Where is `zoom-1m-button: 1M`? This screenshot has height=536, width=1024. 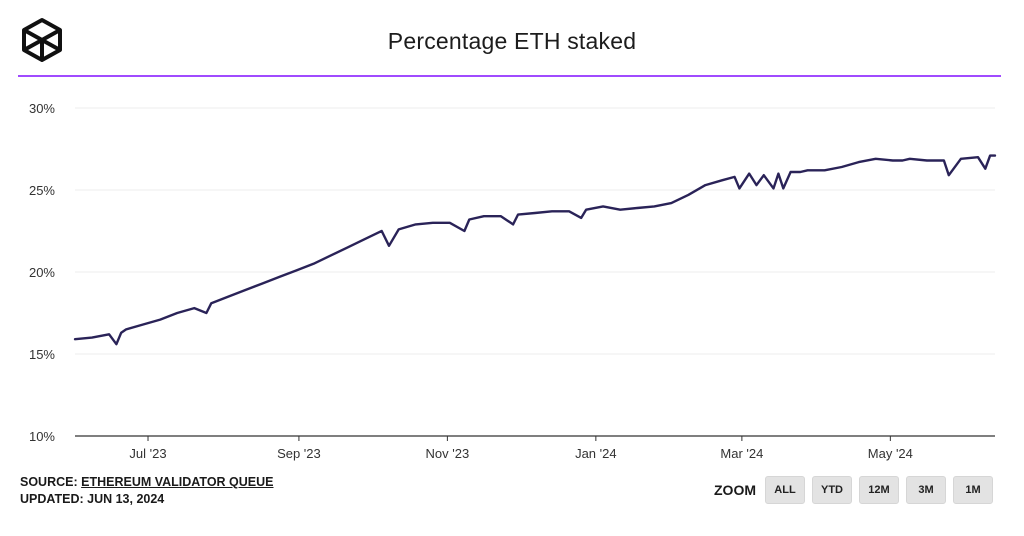
zoom-1m-button: 1M is located at coordinates (973, 490).